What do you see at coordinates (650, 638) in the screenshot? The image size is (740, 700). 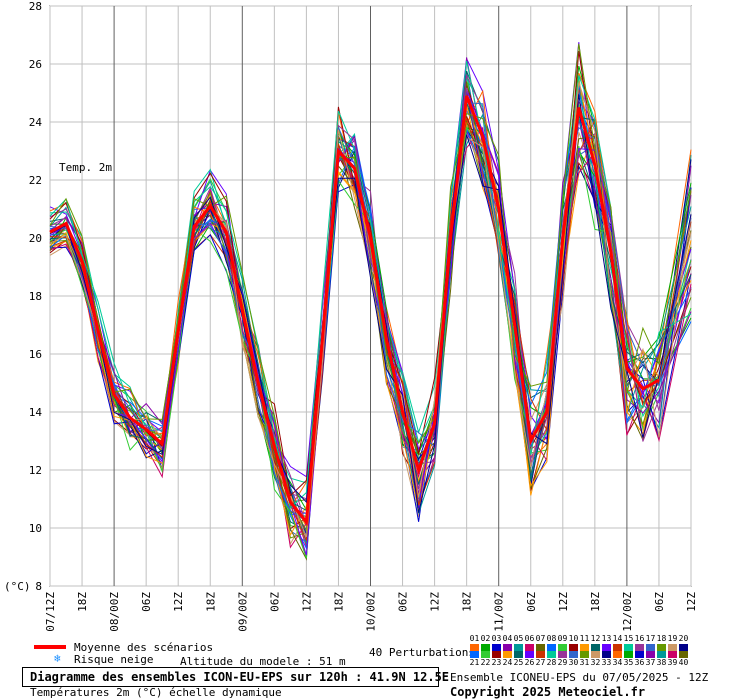 I see `perturbation-number: 17` at bounding box center [650, 638].